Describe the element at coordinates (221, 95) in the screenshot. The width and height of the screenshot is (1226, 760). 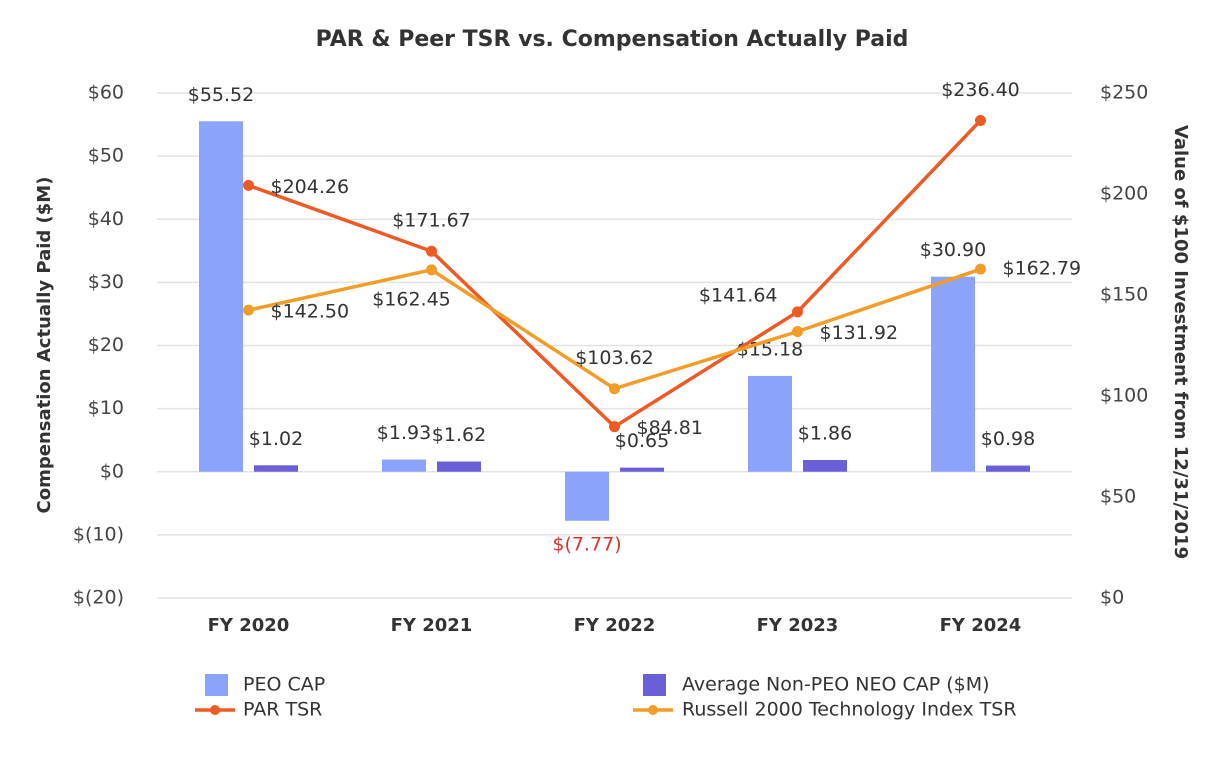
I see `data-label: $55.52` at that location.